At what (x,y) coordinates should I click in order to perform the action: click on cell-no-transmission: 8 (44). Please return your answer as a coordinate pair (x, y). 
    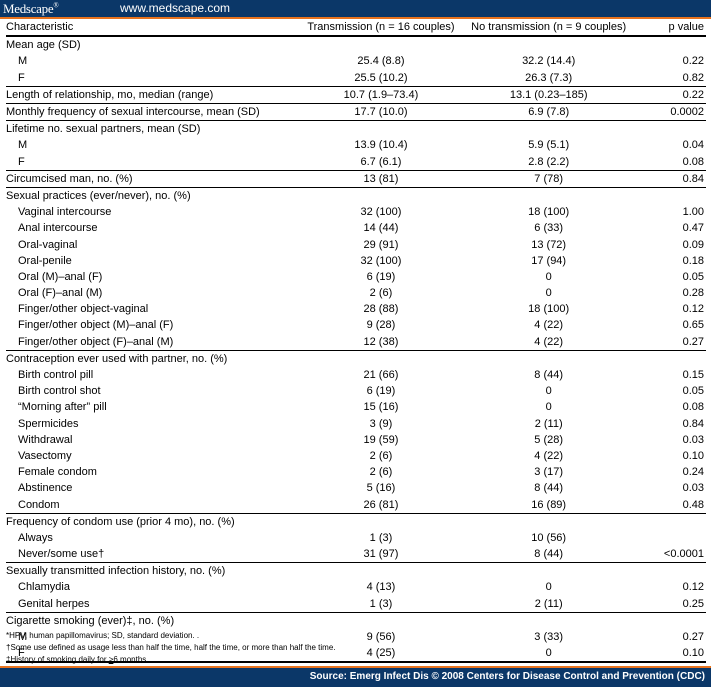
    Looking at the image, I should click on (549, 554).